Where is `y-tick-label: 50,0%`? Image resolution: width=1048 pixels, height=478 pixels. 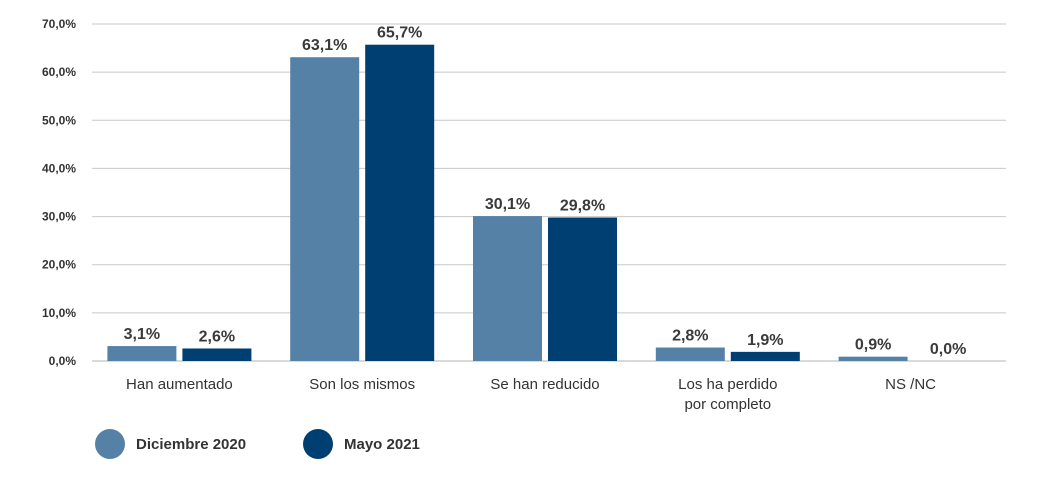 y-tick-label: 50,0% is located at coordinates (59, 120).